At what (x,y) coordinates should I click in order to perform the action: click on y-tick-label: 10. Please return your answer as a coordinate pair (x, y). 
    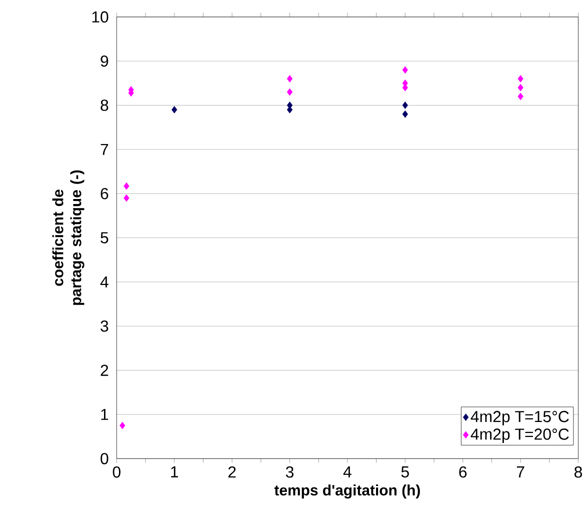
    Looking at the image, I should click on (100, 16).